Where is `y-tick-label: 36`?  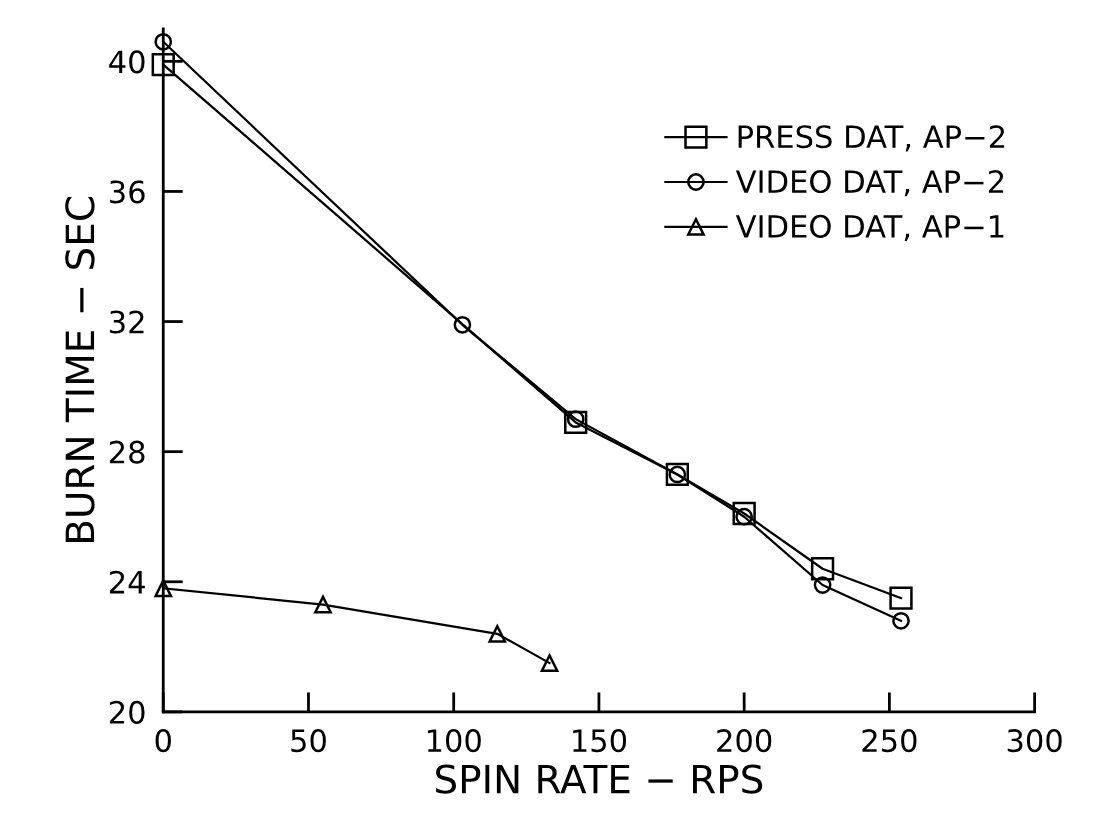 y-tick-label: 36 is located at coordinates (127, 192).